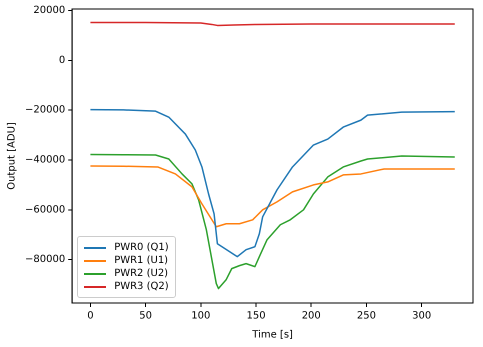  I want to click on x-tick-label: 50, so click(145, 316).